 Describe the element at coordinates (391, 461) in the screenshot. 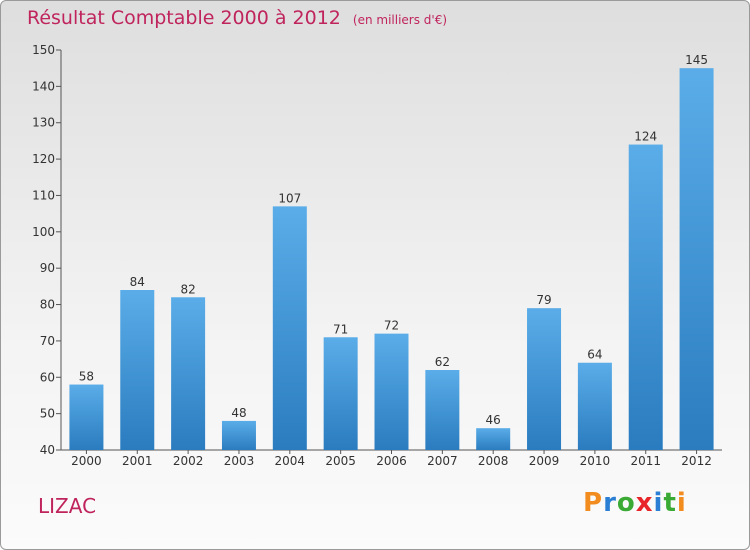

I see `x-tick-label: 2006` at that location.